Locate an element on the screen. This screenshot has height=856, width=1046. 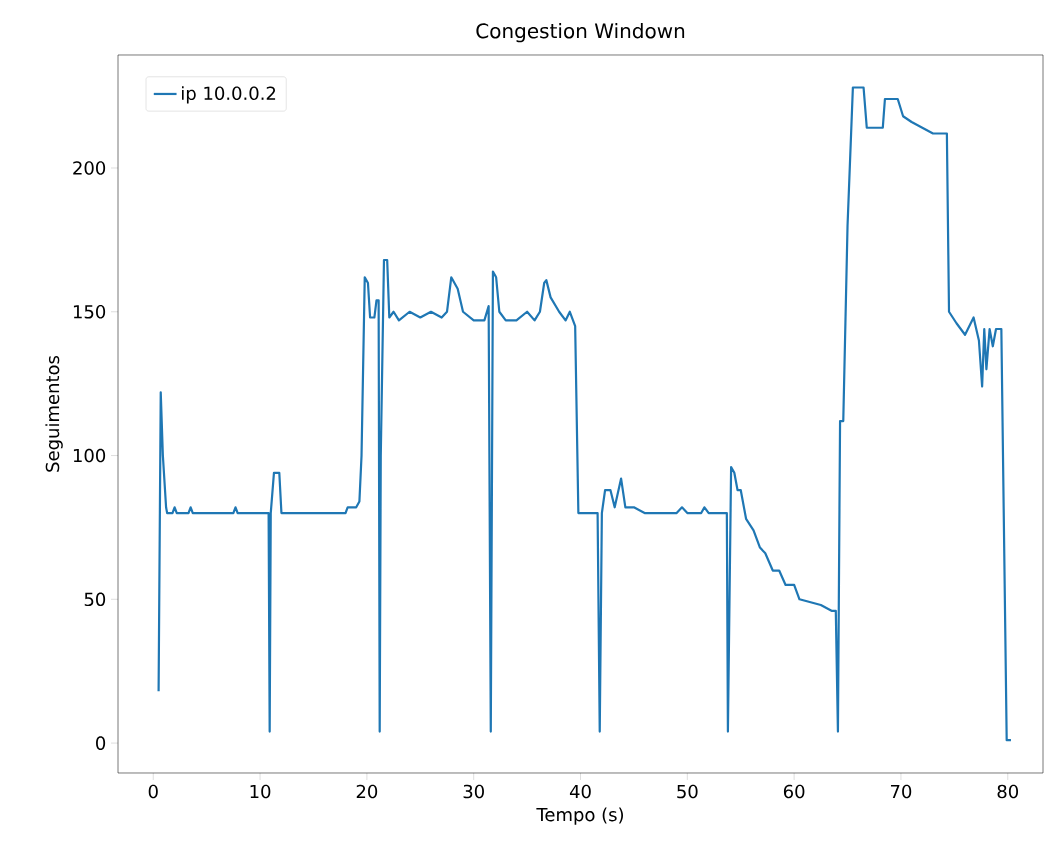
x-tick-label: 20 is located at coordinates (367, 791).